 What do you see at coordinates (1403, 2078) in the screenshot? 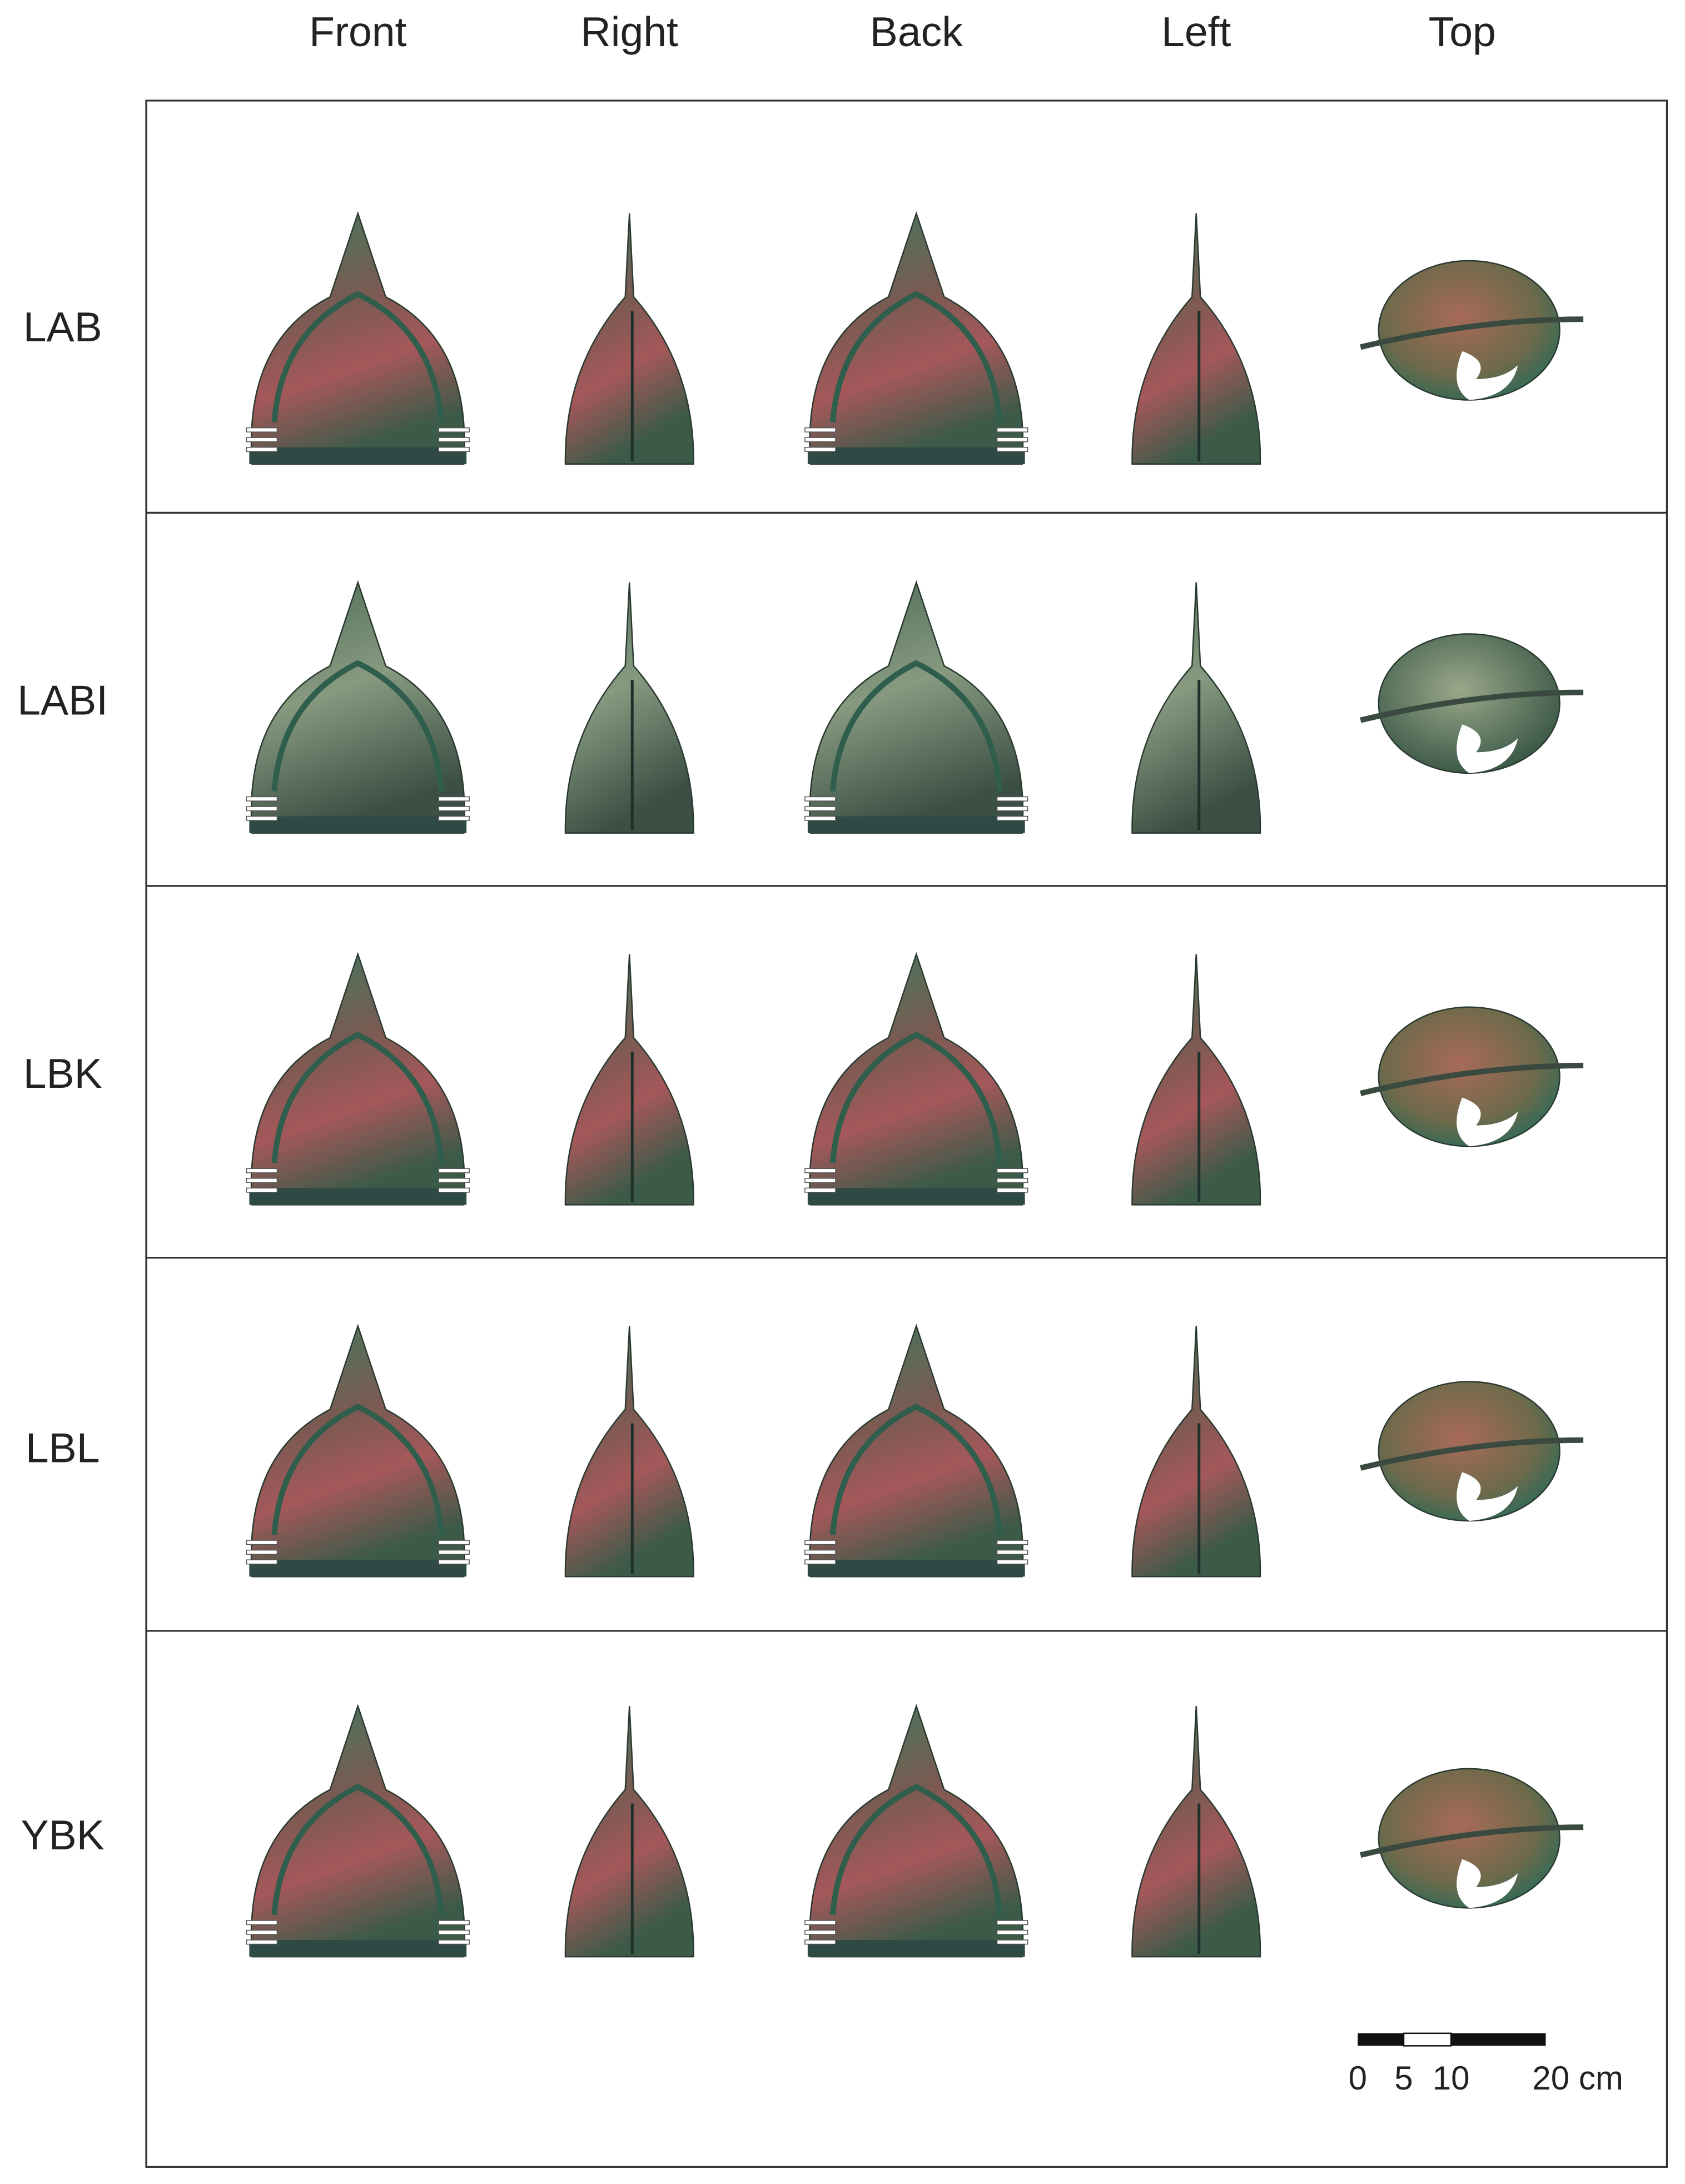
I see `scale-label: 5` at bounding box center [1403, 2078].